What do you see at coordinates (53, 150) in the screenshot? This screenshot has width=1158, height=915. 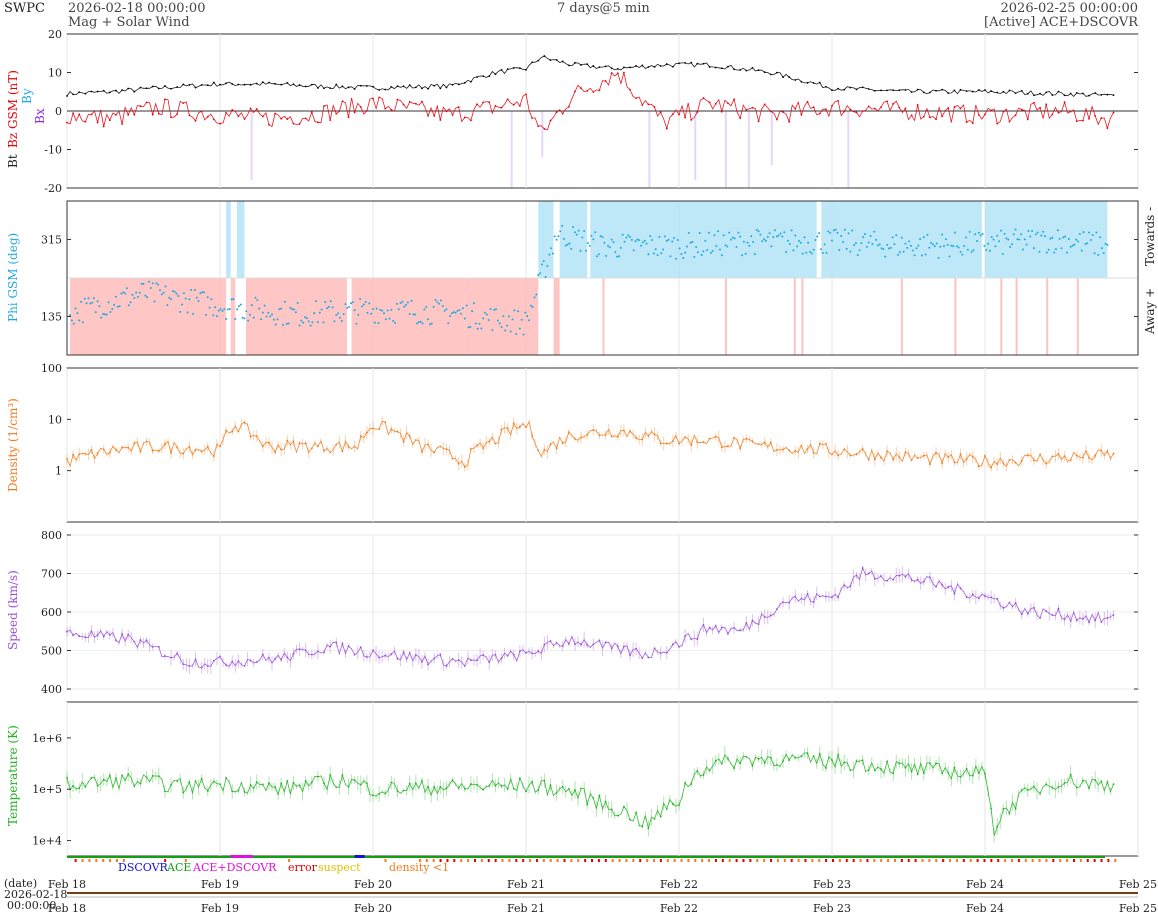 I see `y-tick-label: -10` at bounding box center [53, 150].